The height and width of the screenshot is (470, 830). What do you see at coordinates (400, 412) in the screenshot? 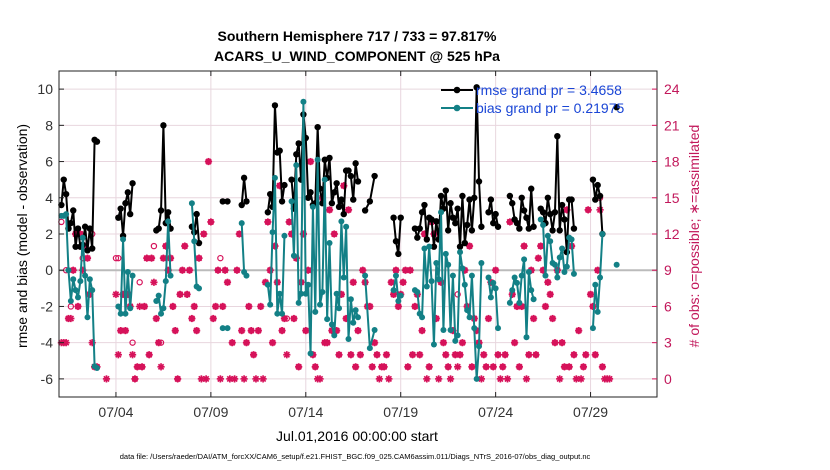
I see `x-tick-label: 07/19` at bounding box center [400, 412].